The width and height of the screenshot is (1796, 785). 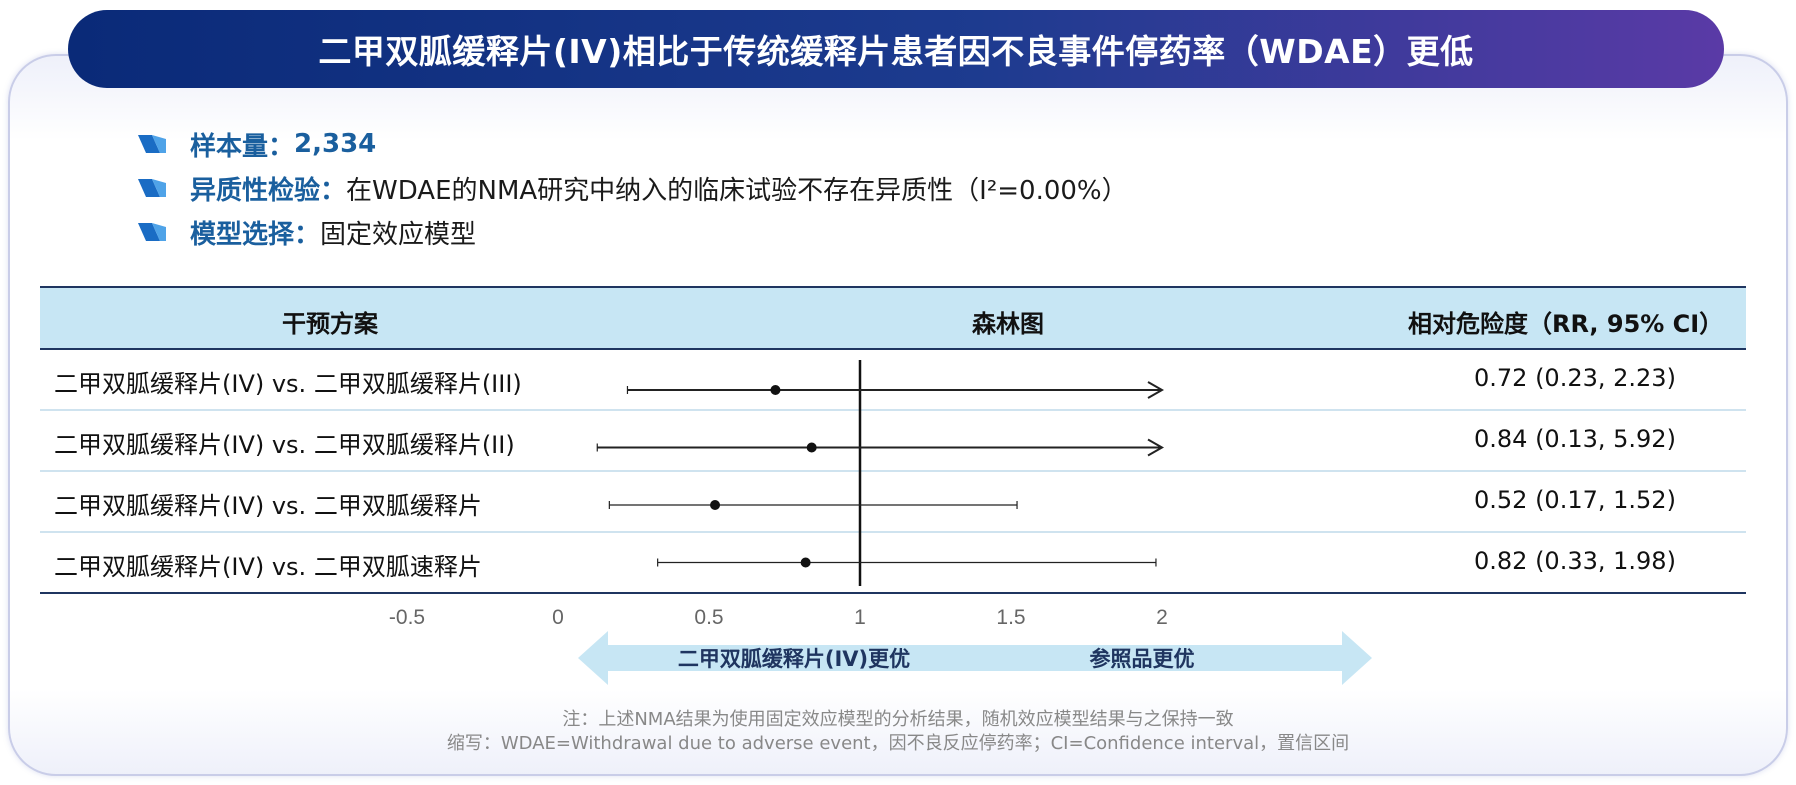 What do you see at coordinates (975, 658) in the screenshot?
I see `favor-arrow` at bounding box center [975, 658].